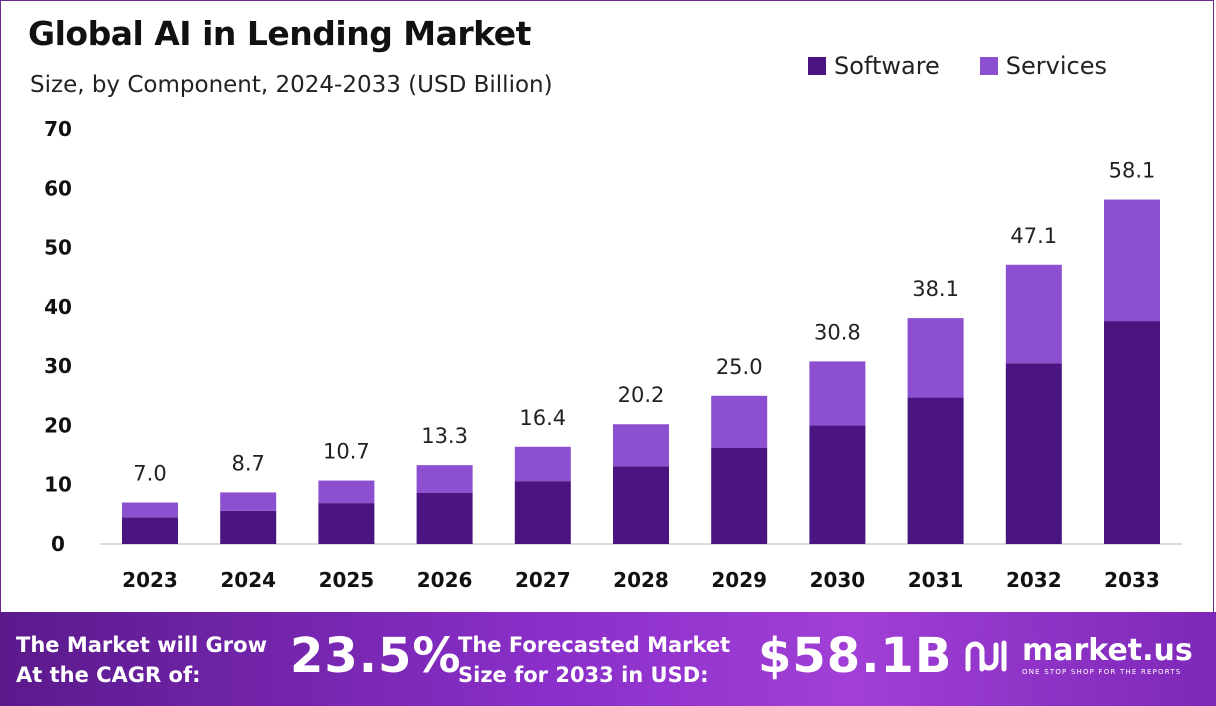 The width and height of the screenshot is (1216, 706). What do you see at coordinates (739, 495) in the screenshot?
I see `bar-software-2029` at bounding box center [739, 495].